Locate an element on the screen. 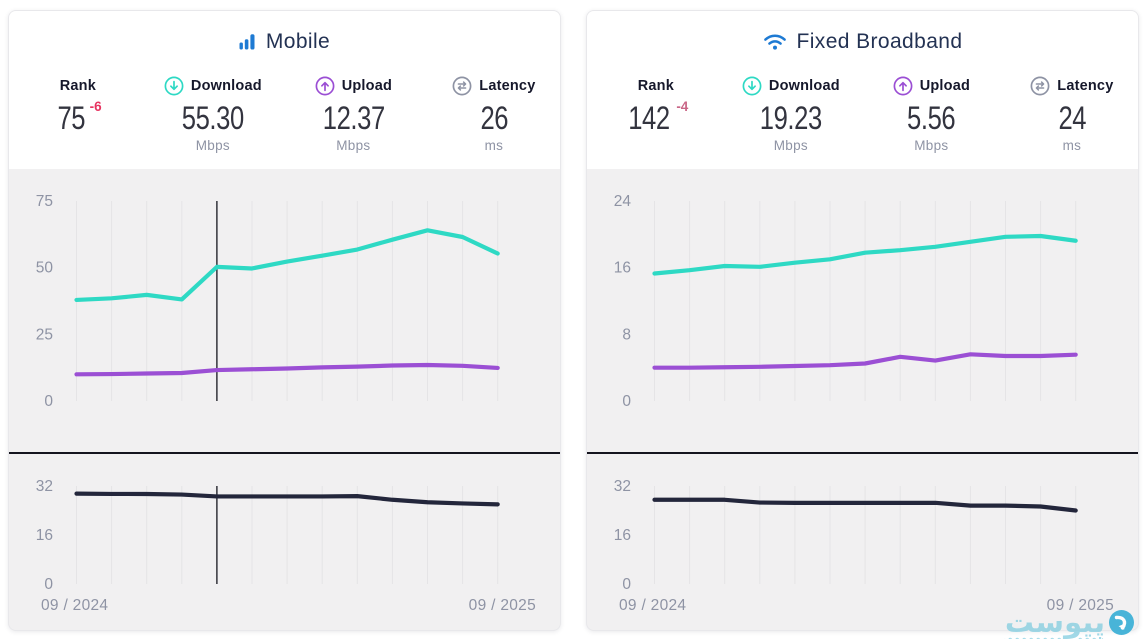 This screenshot has height=639, width=1147. mobile-stats-row: Rank 75 -6 D is located at coordinates (284, 114).